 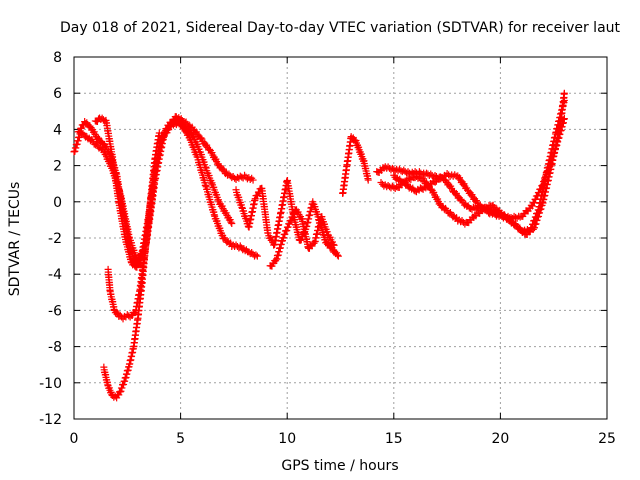 I want to click on x-tick-label: 20, so click(x=500, y=439).